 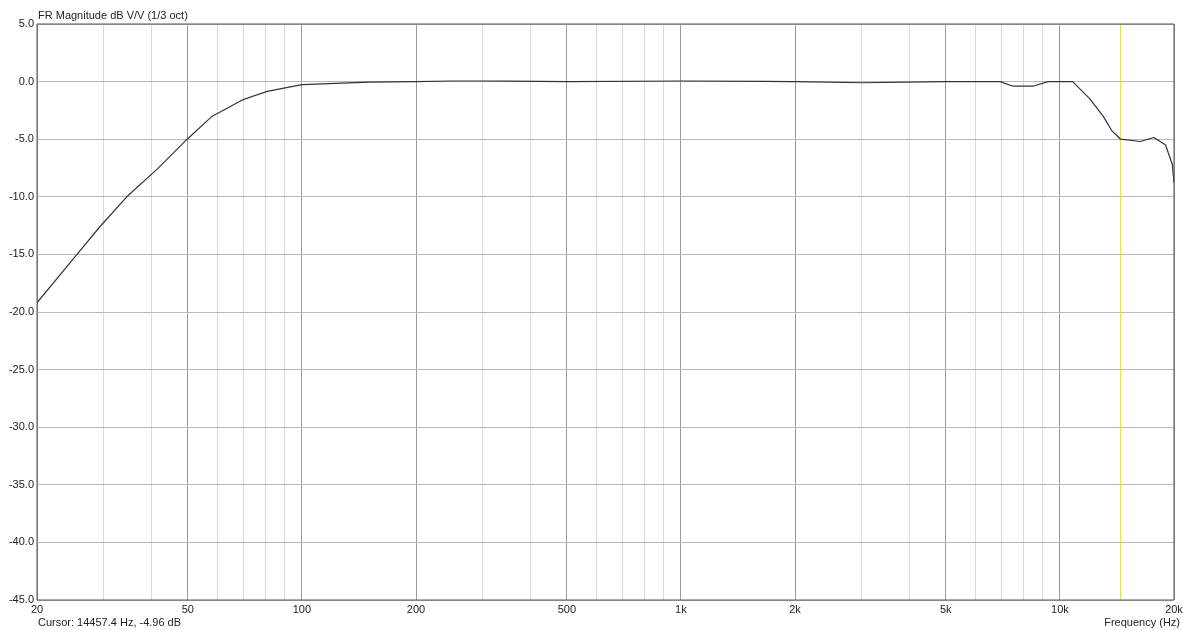 I want to click on x-axis-title: Frequency (Hz), so click(x=1142, y=622).